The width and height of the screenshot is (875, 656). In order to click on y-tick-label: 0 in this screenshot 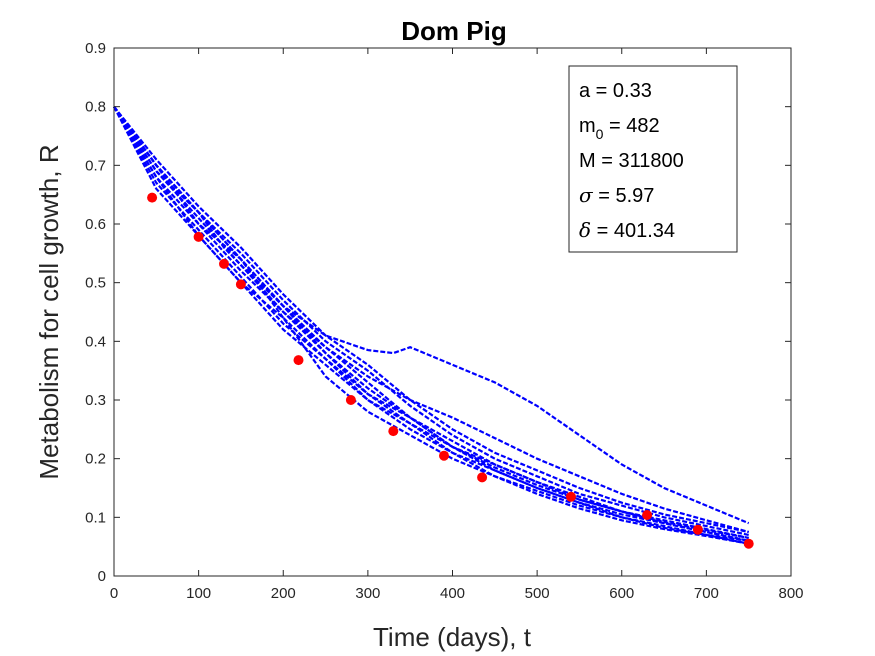, I will do `click(102, 576)`.